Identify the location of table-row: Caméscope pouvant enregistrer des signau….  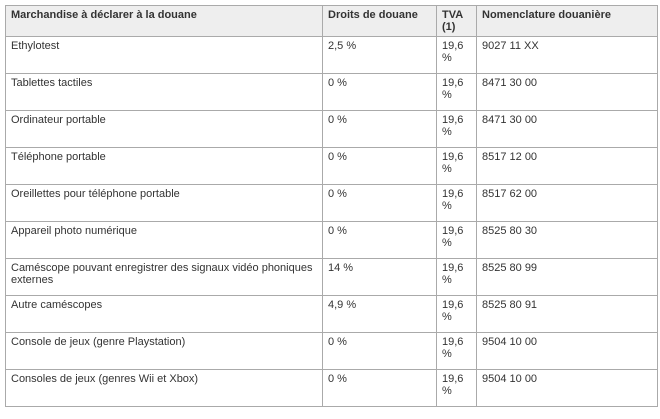
(331, 277).